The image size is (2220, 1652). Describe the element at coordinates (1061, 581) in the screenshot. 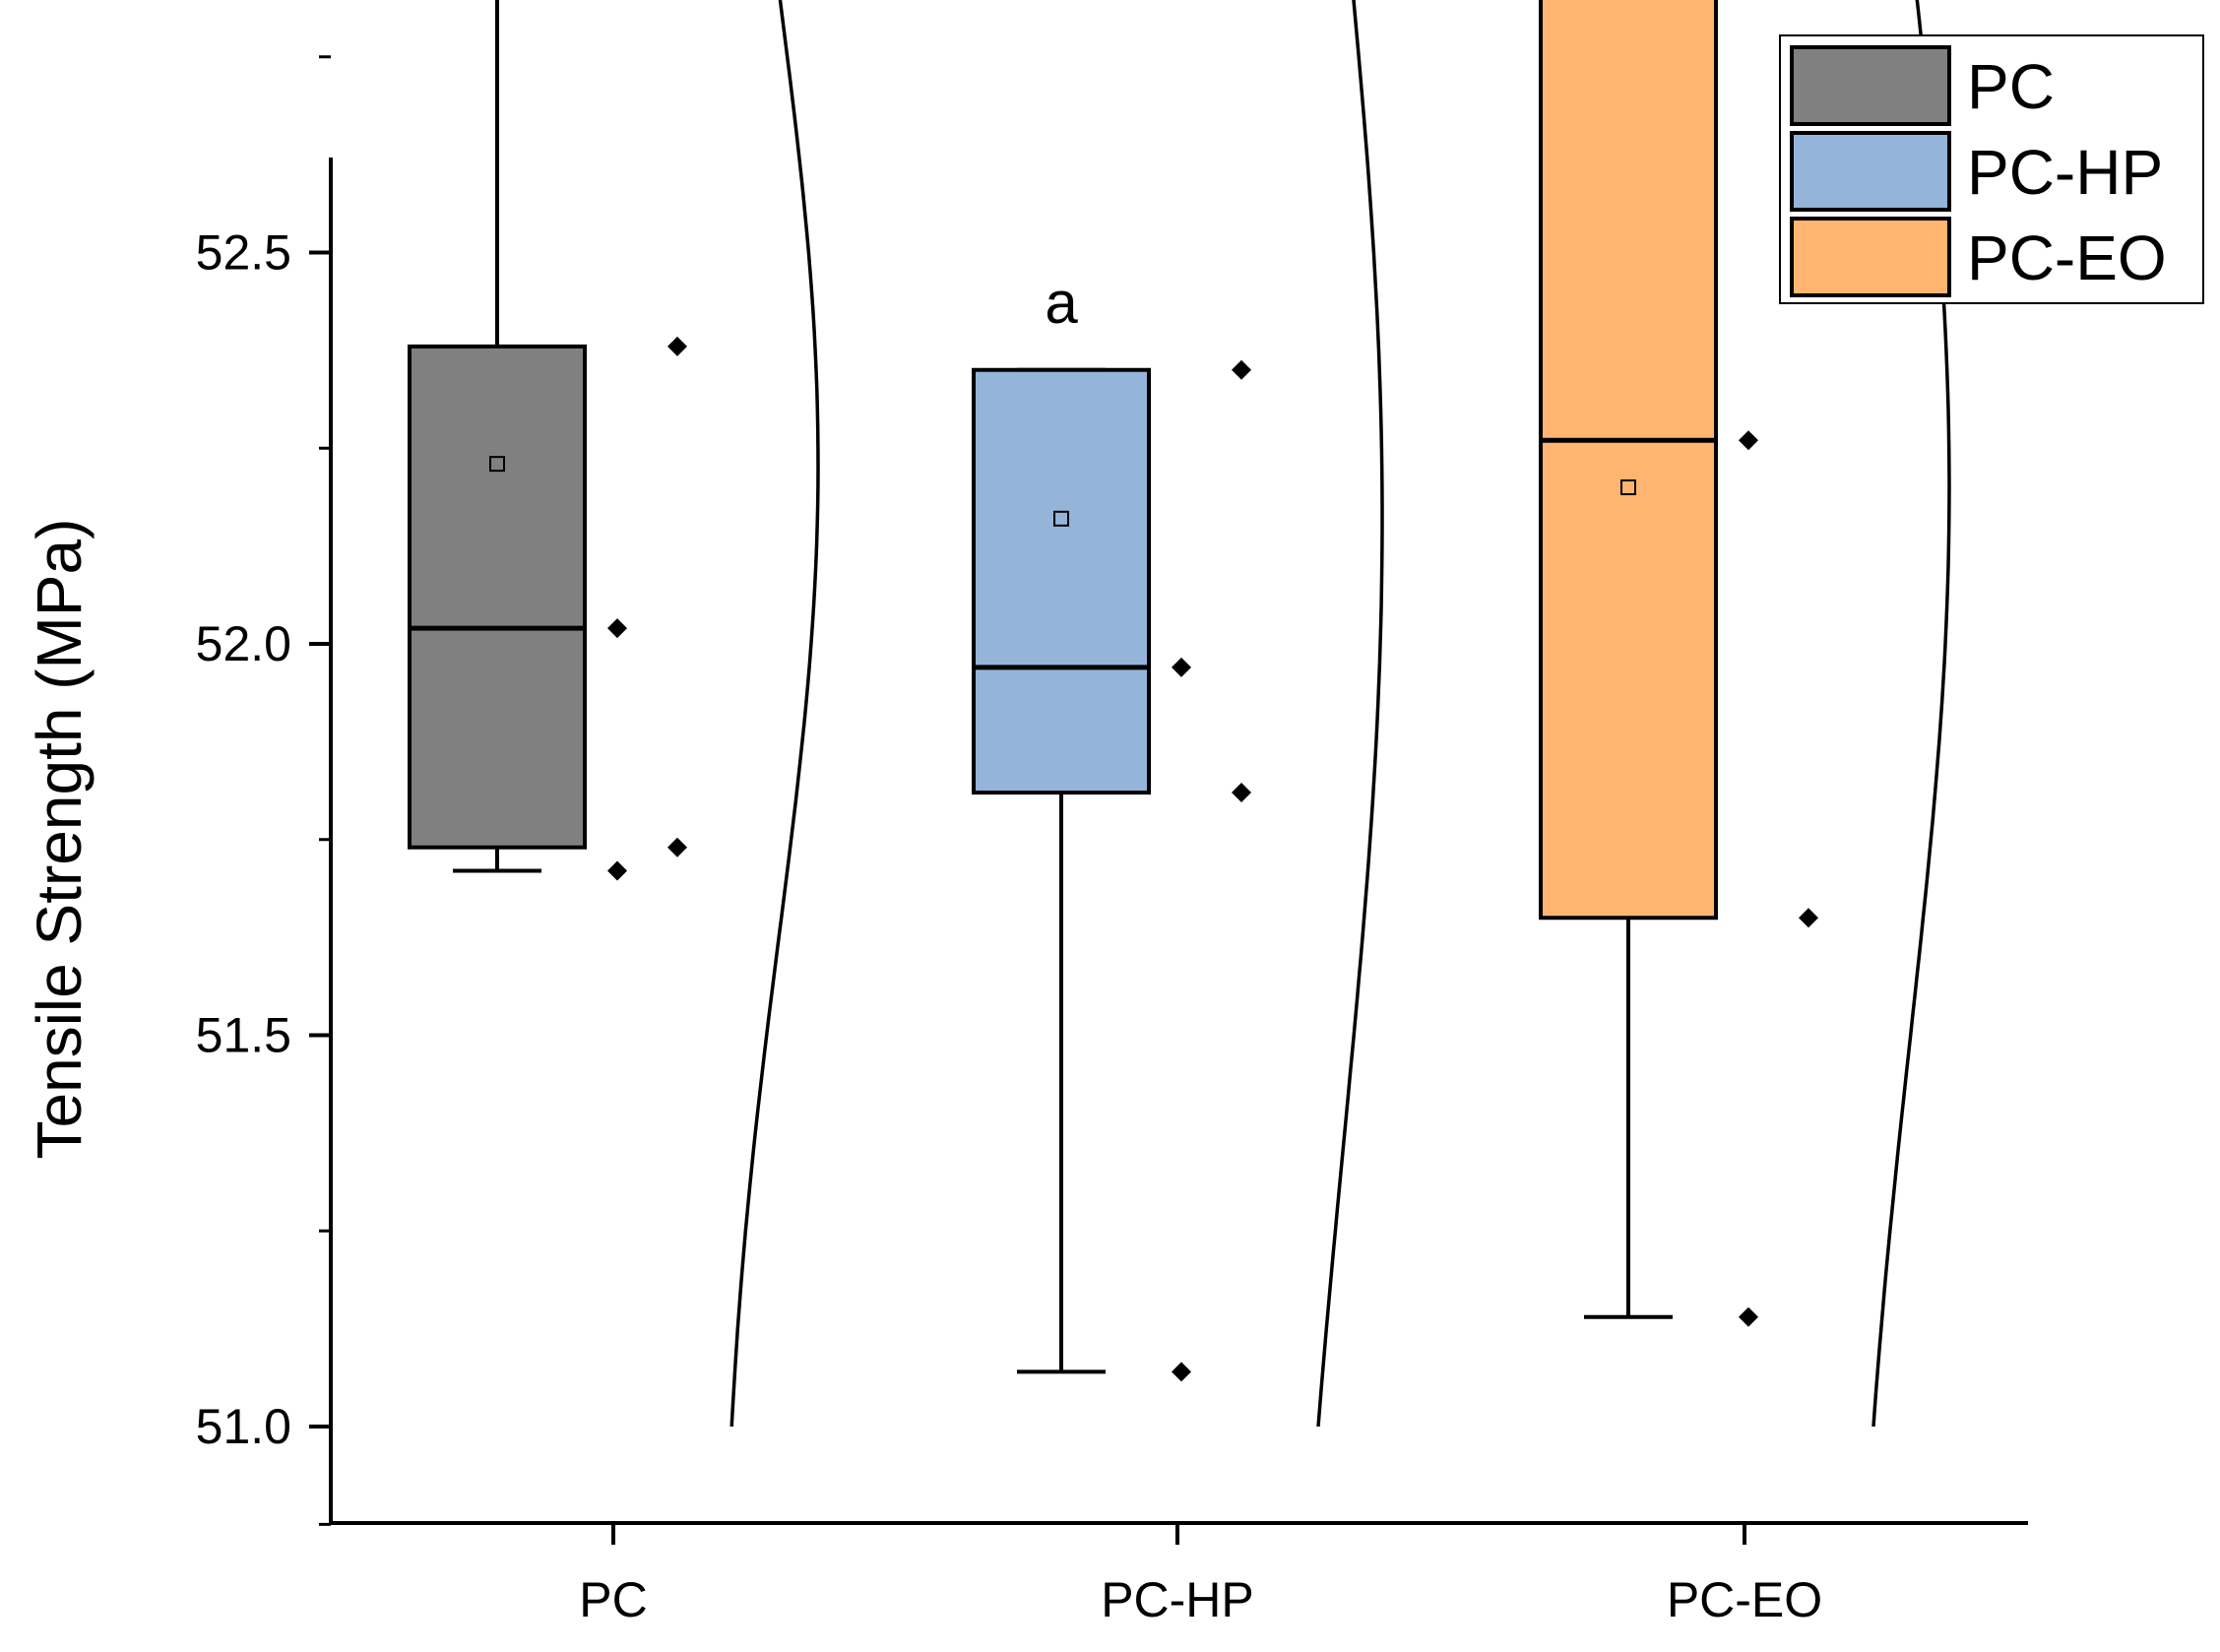

I see `box-pc-hp` at that location.